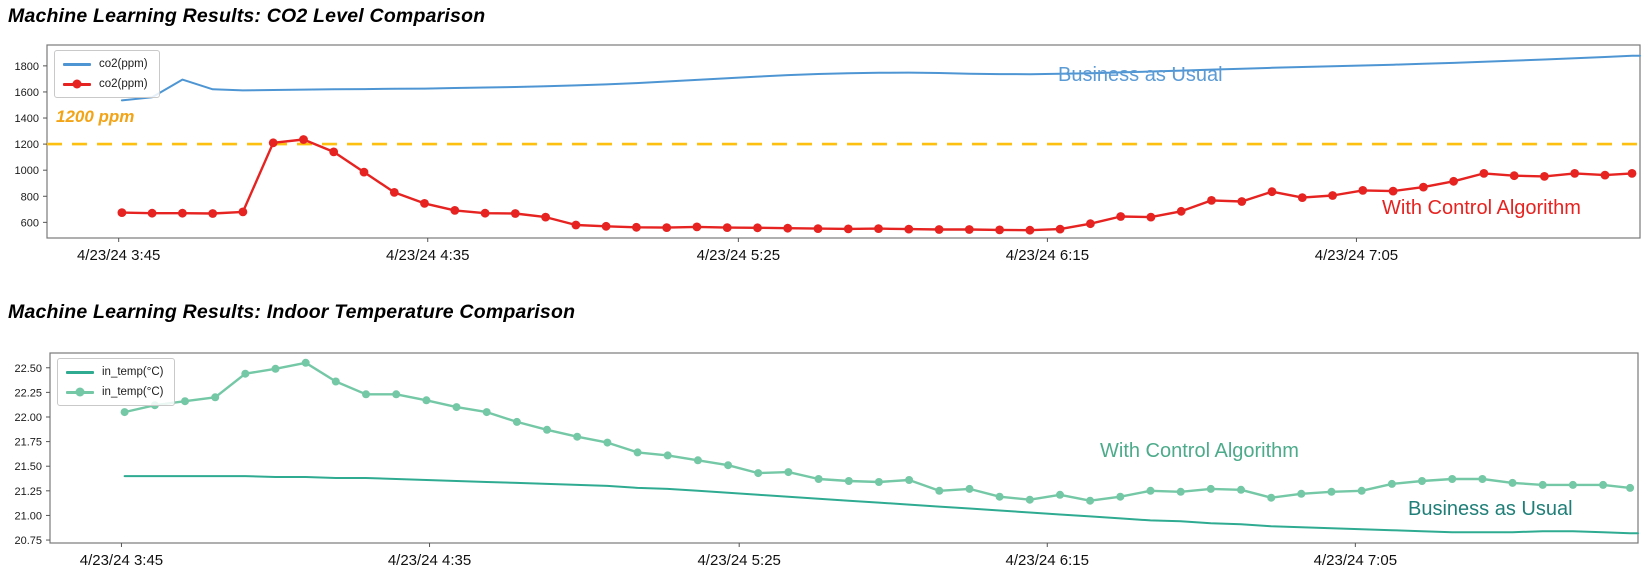 This screenshot has height=583, width=1650. I want to click on svg-text: 1400, so click(27, 119).